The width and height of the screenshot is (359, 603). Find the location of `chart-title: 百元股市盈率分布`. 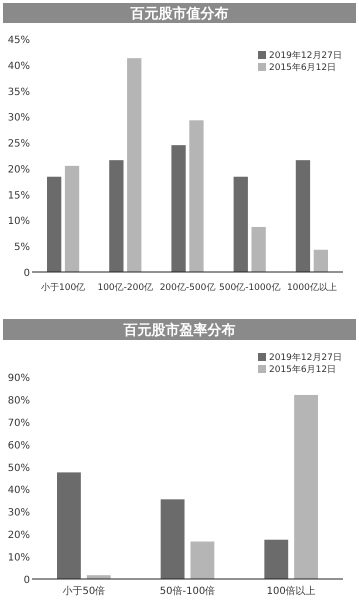

chart-title: 百元股市盈率分布 is located at coordinates (179, 330).